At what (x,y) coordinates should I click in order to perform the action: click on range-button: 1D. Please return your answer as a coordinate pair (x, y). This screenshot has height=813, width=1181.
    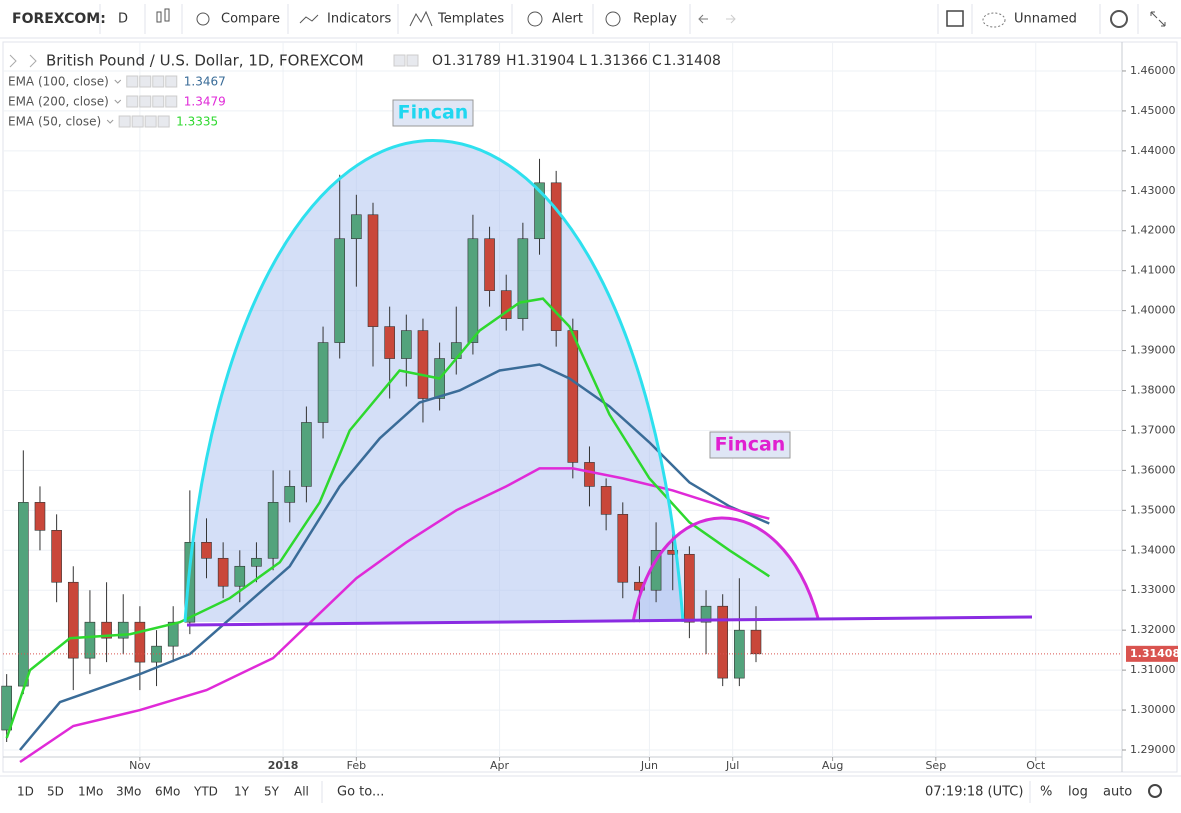
    Looking at the image, I should click on (25, 792).